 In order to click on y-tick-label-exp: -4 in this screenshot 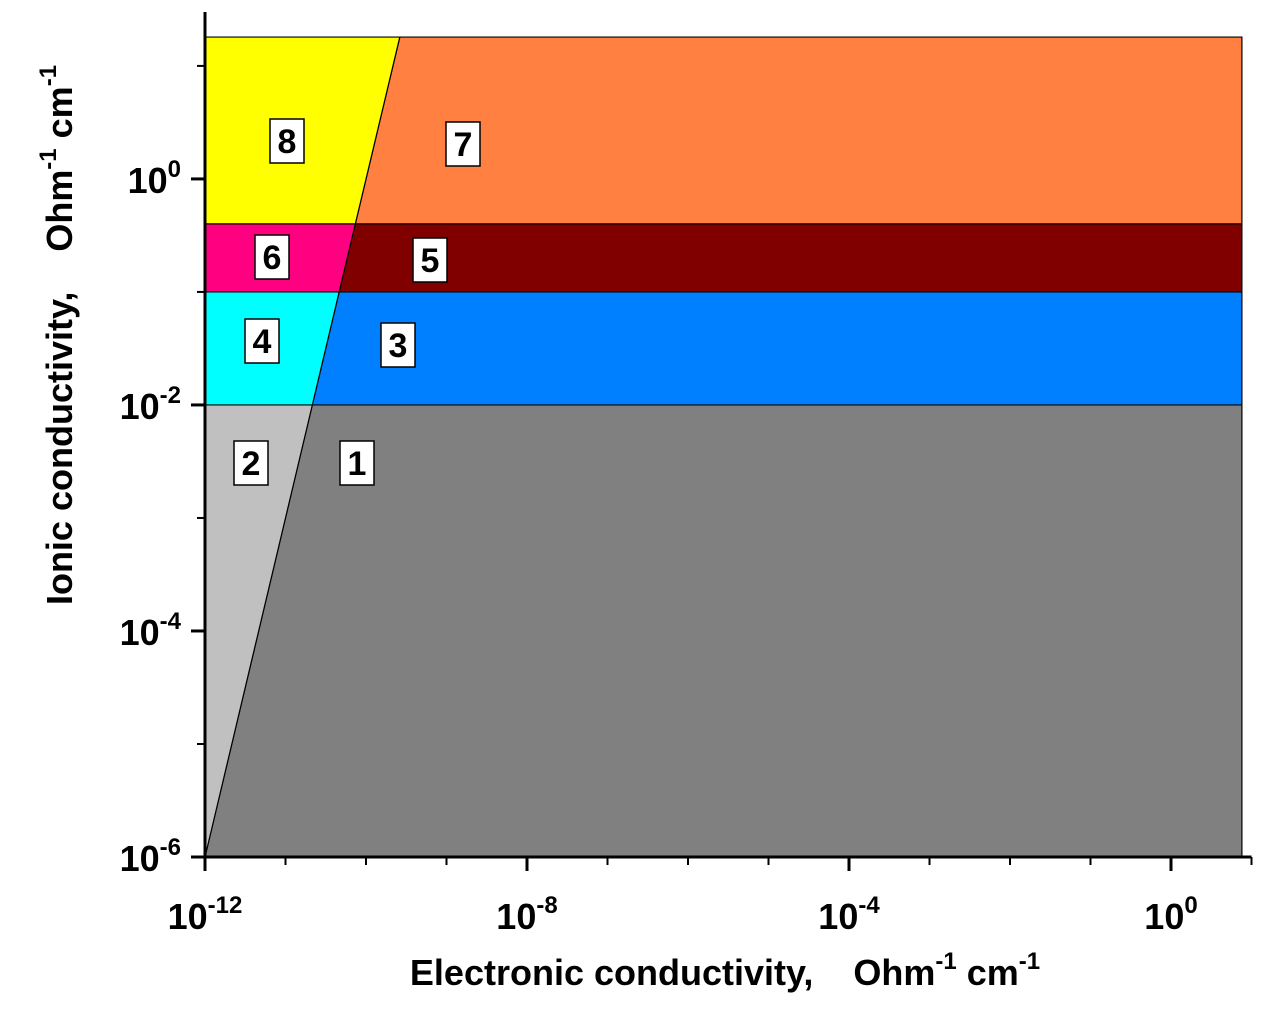, I will do `click(171, 621)`.